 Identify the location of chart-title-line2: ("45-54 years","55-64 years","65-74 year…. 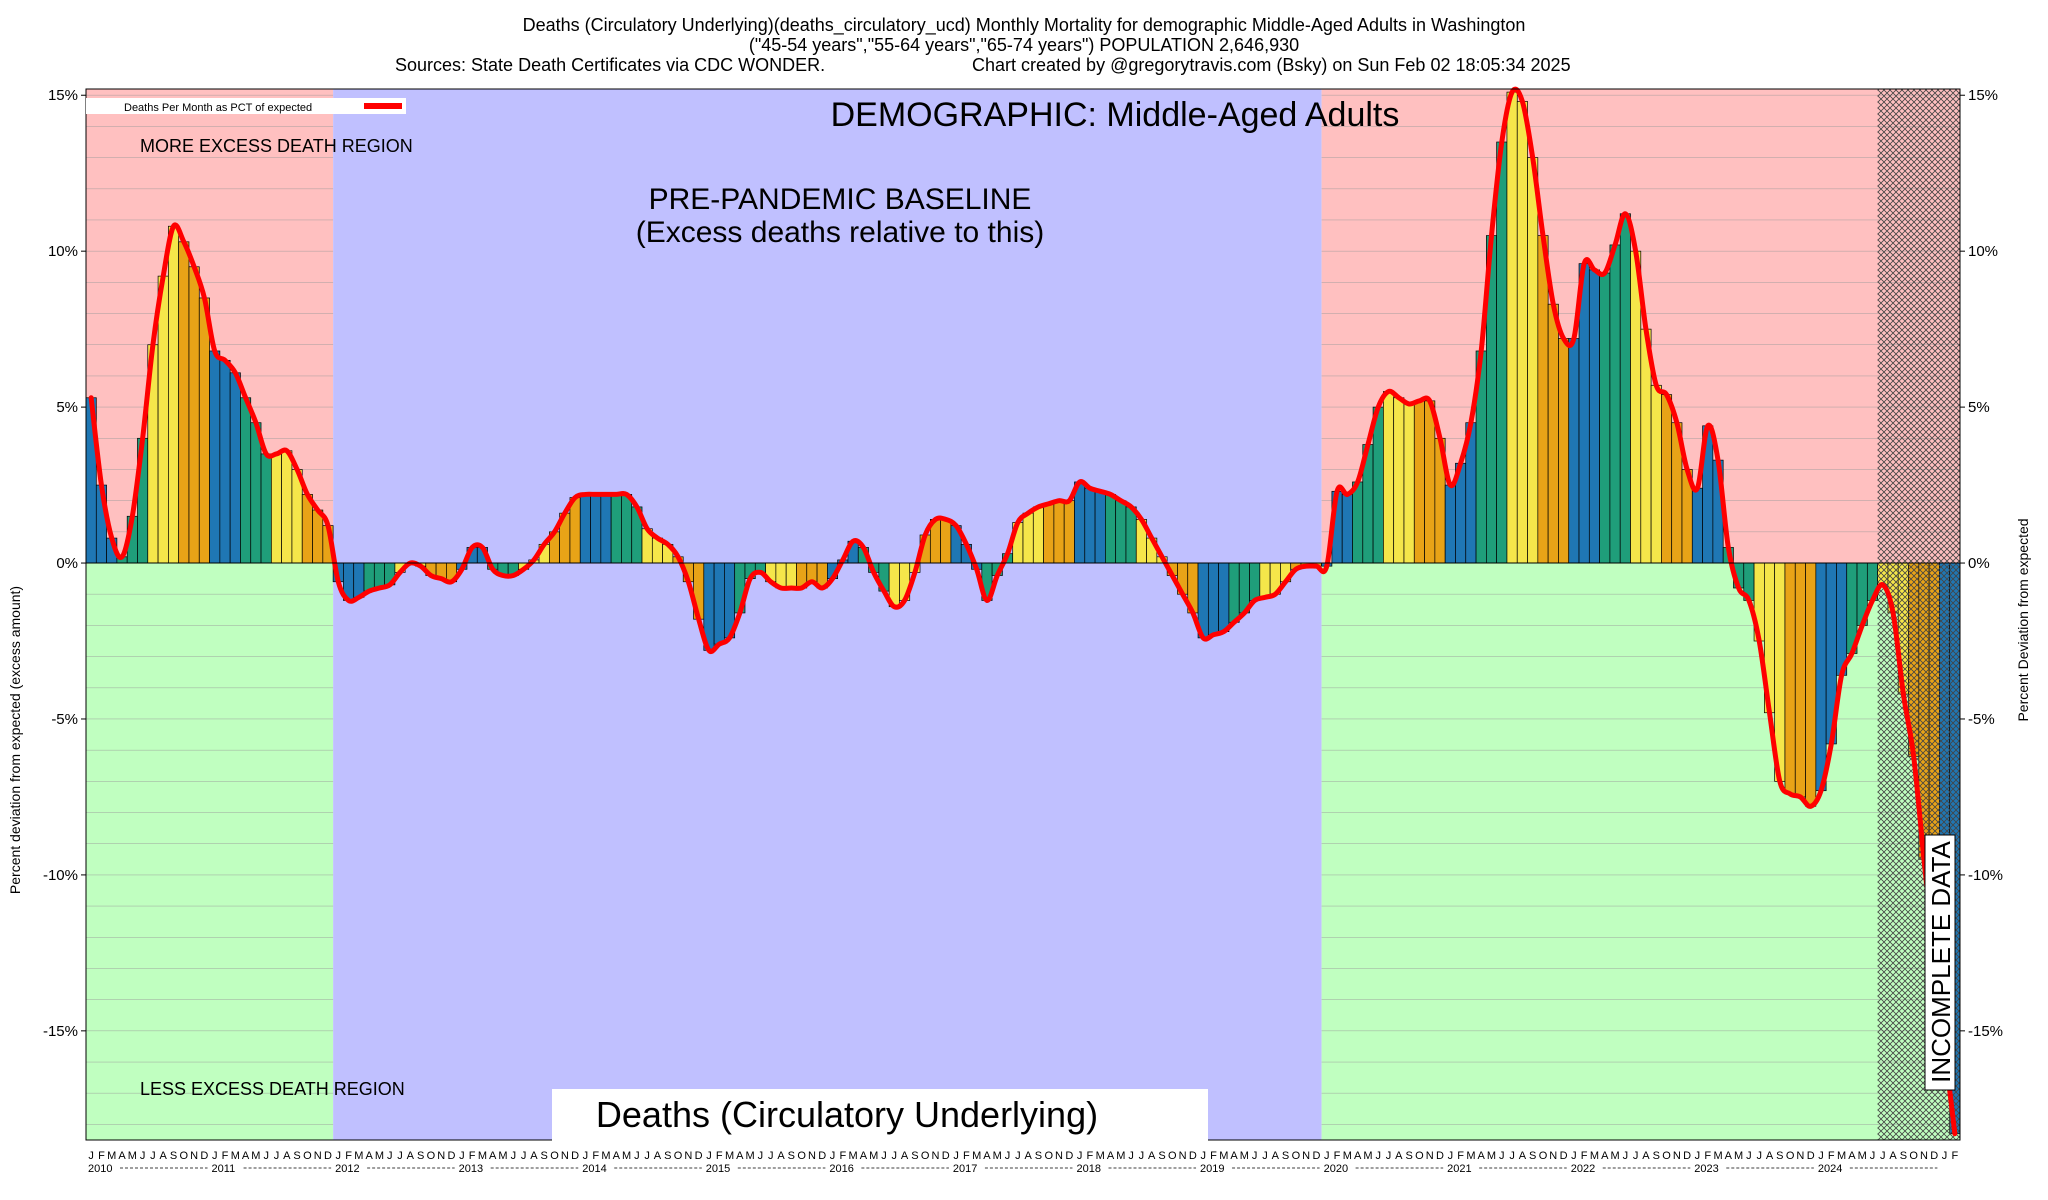
(1024, 45).